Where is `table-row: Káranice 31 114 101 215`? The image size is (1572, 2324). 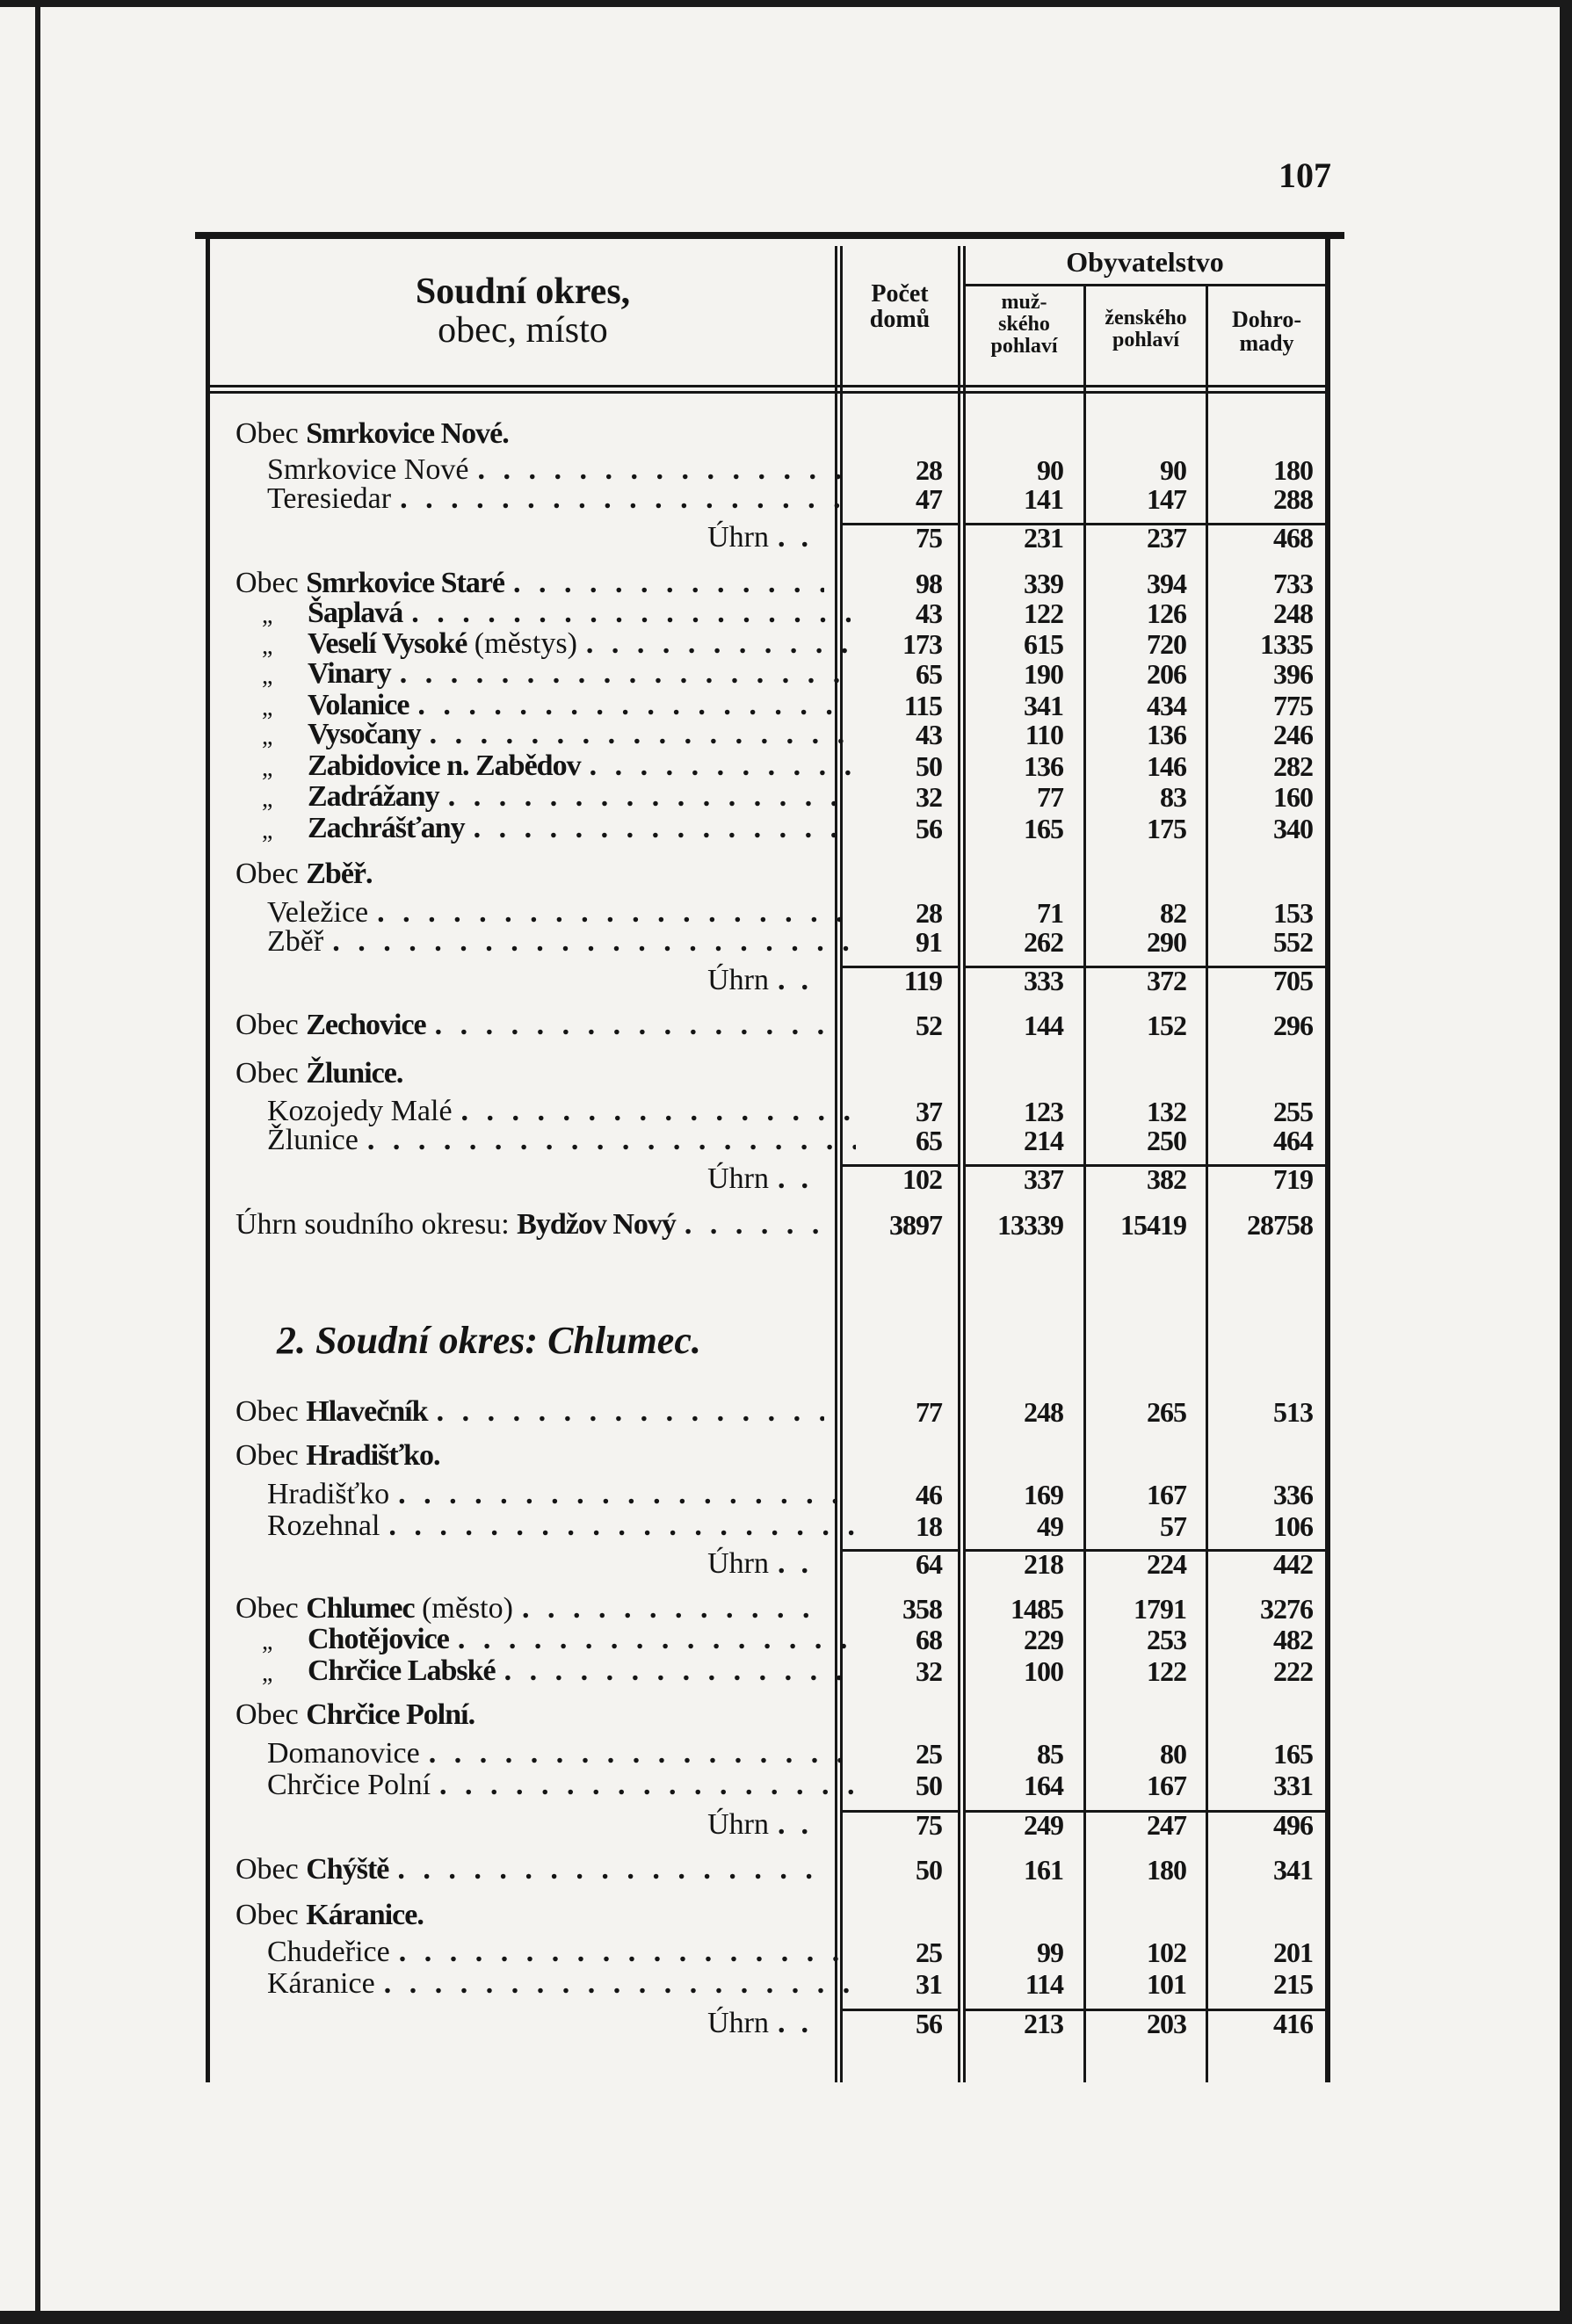 table-row: Káranice 31 114 101 215 is located at coordinates (786, 1983).